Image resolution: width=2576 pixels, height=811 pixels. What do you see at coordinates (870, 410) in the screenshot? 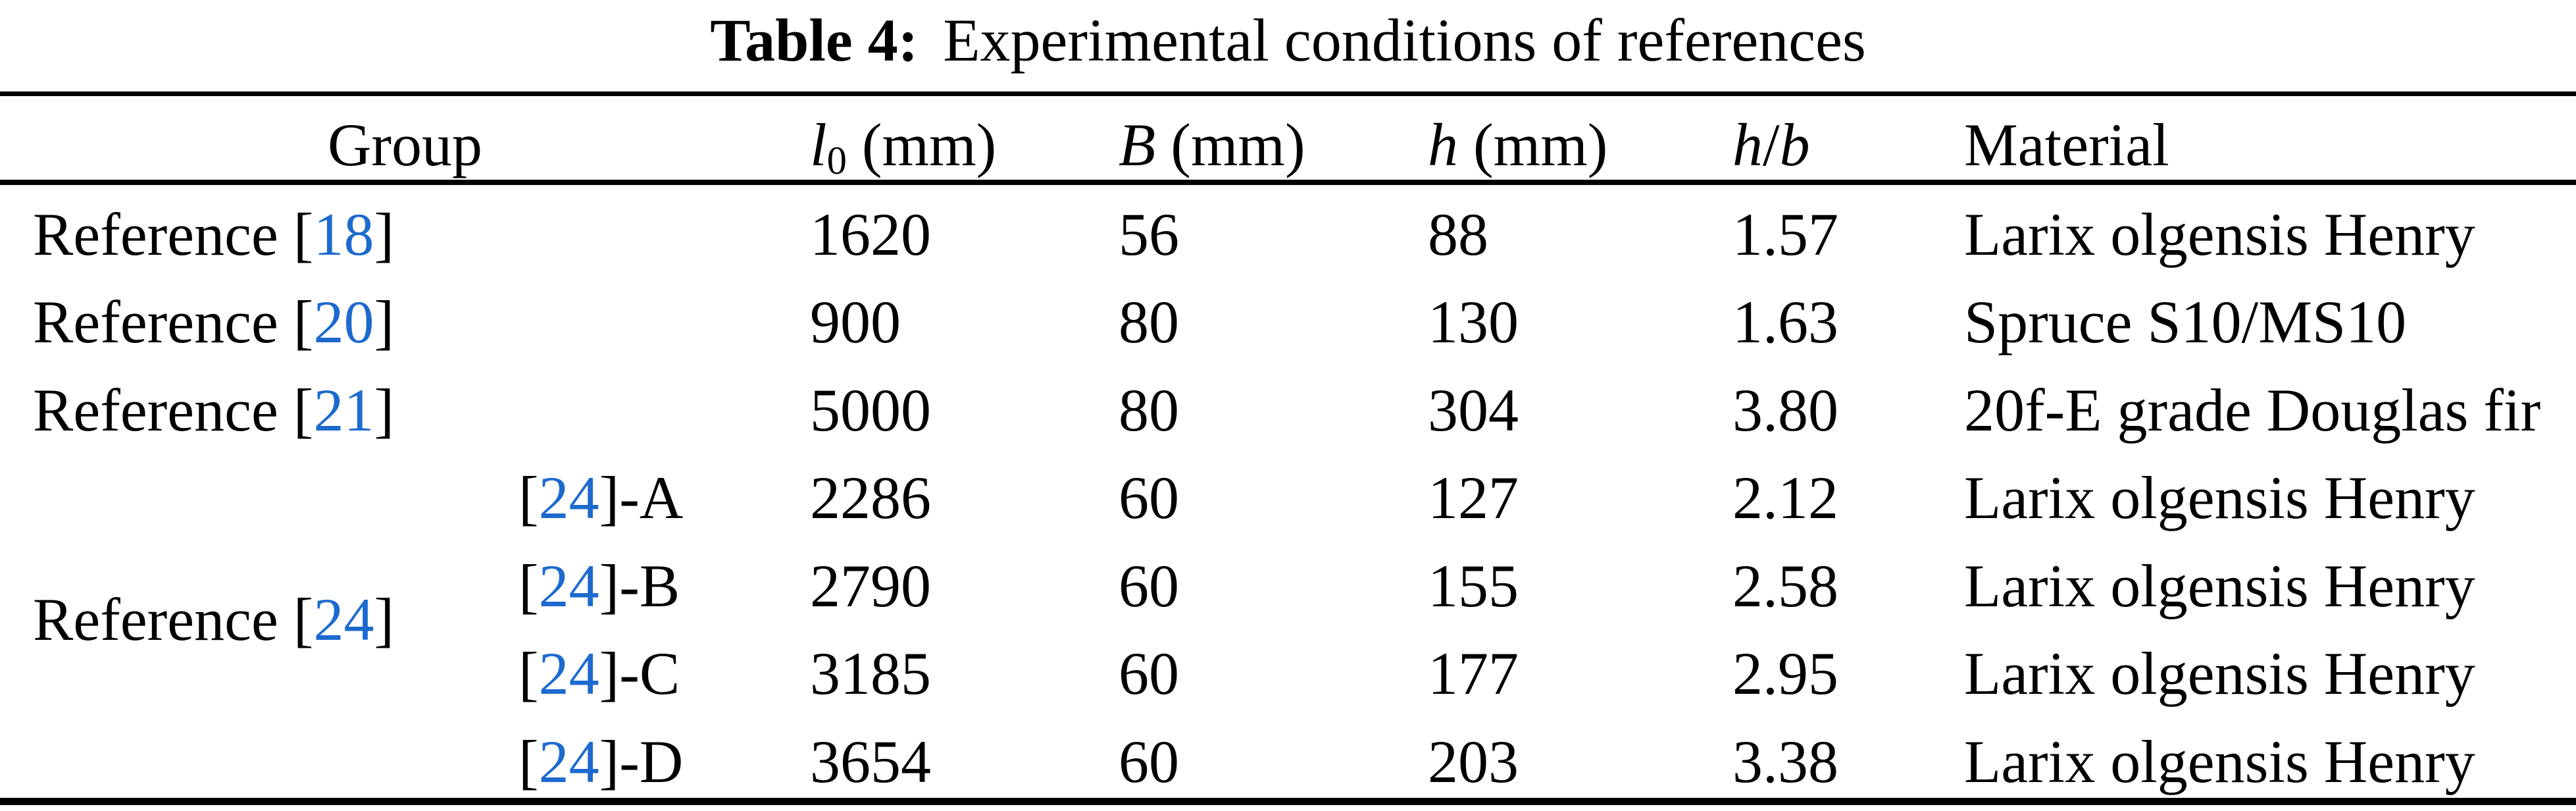
I see `value-l0: 5000` at bounding box center [870, 410].